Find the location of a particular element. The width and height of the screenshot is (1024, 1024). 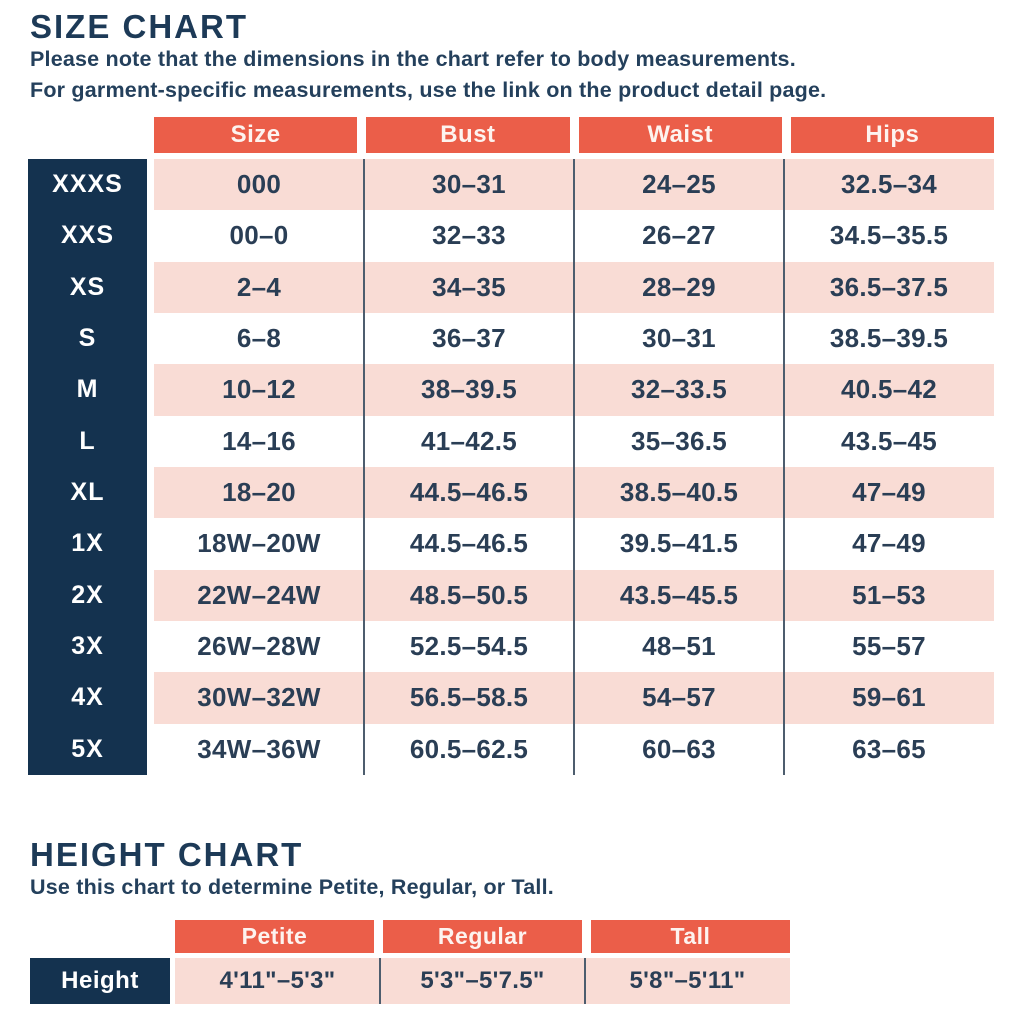

table-row: 2–4 34–35 28–29 36.5–37.5 is located at coordinates (574, 287).